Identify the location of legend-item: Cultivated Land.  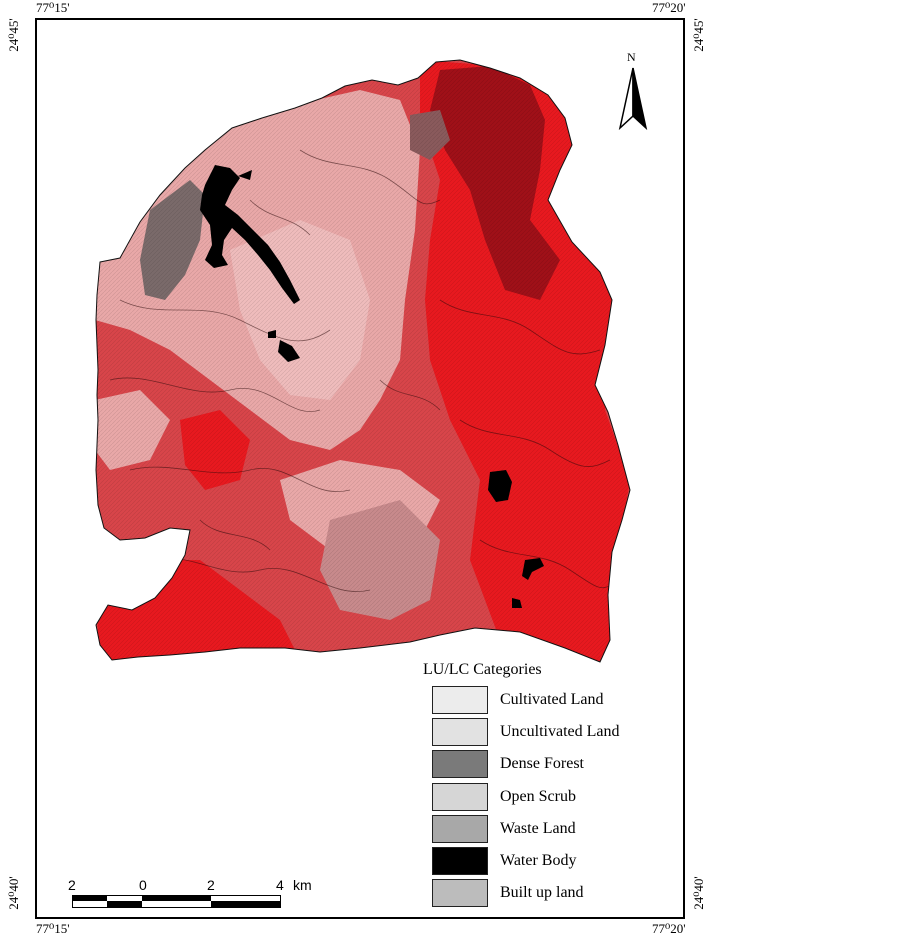
(552, 701).